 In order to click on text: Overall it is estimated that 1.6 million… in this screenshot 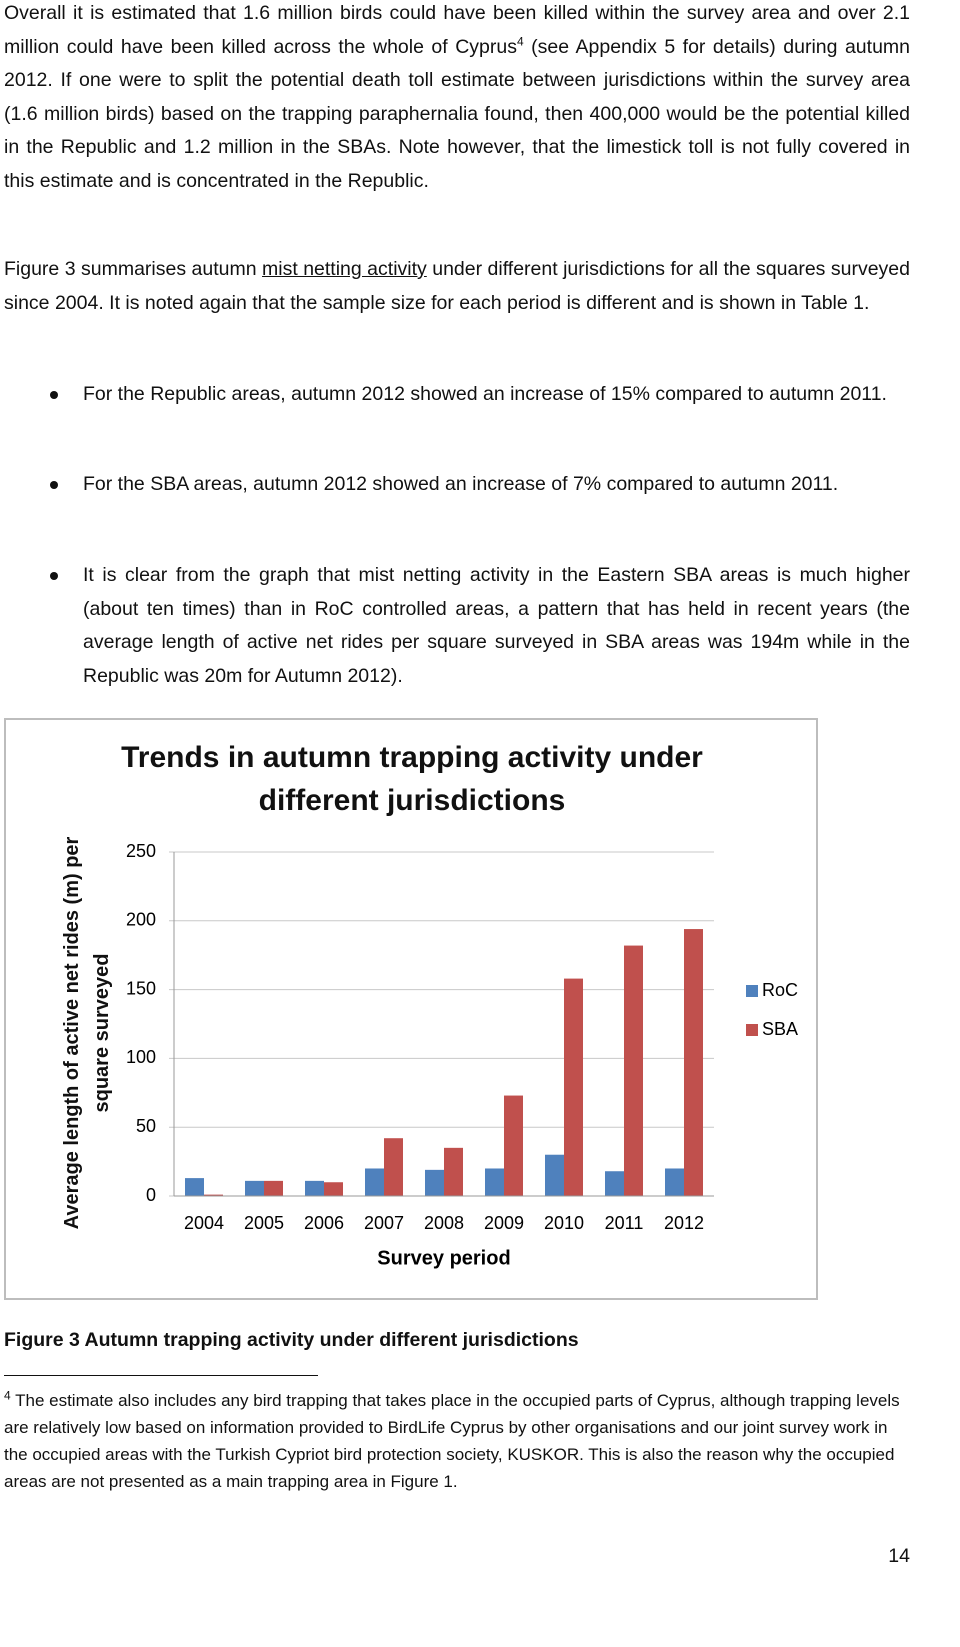, I will do `click(457, 30)`.